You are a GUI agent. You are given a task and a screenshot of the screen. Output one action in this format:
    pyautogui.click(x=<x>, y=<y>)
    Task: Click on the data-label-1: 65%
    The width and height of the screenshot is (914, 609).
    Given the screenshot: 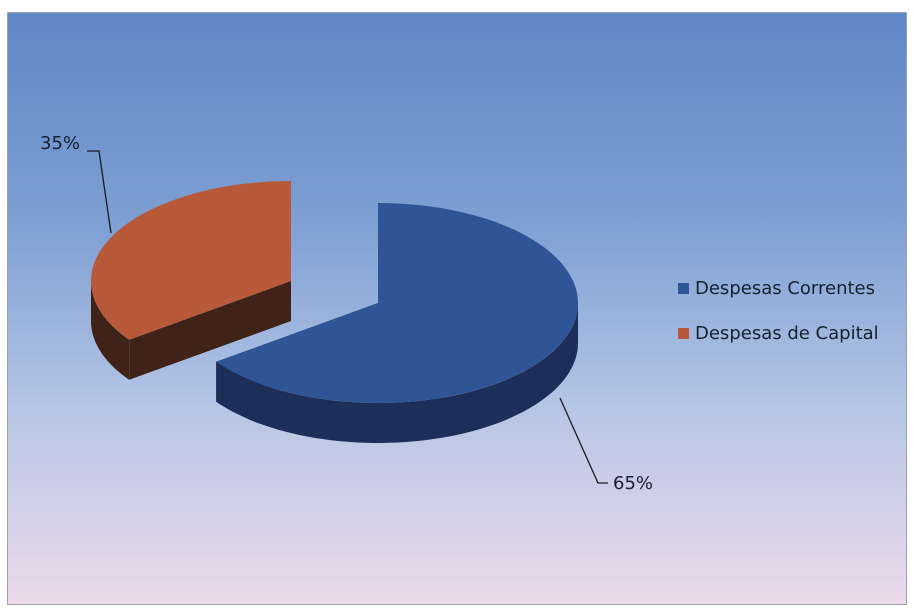 What is the action you would take?
    pyautogui.click(x=633, y=483)
    